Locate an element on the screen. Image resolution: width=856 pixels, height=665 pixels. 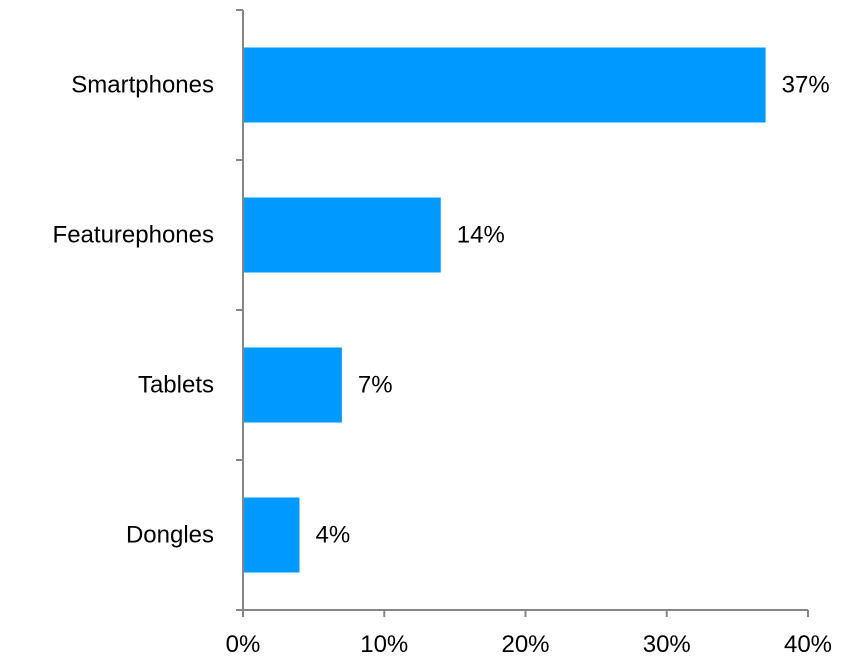
bar-featurephones is located at coordinates (342, 235).